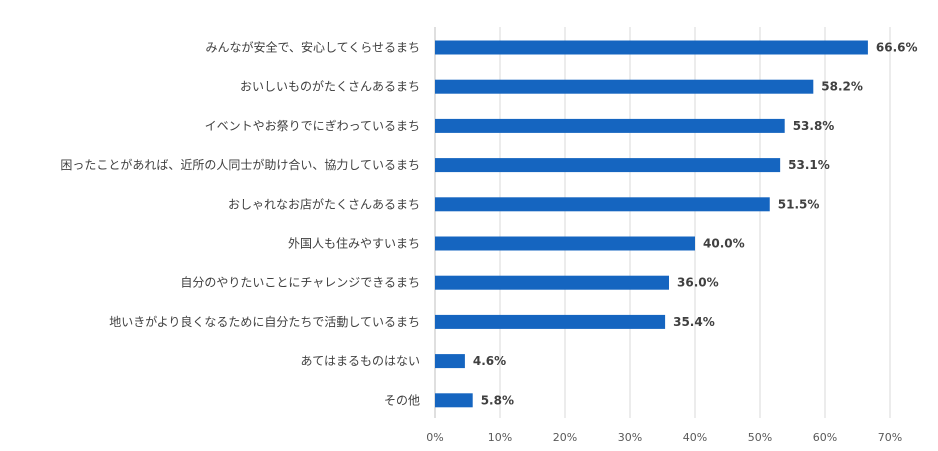 Image resolution: width=938 pixels, height=451 pixels. I want to click on data-label: 53.1%, so click(809, 165).